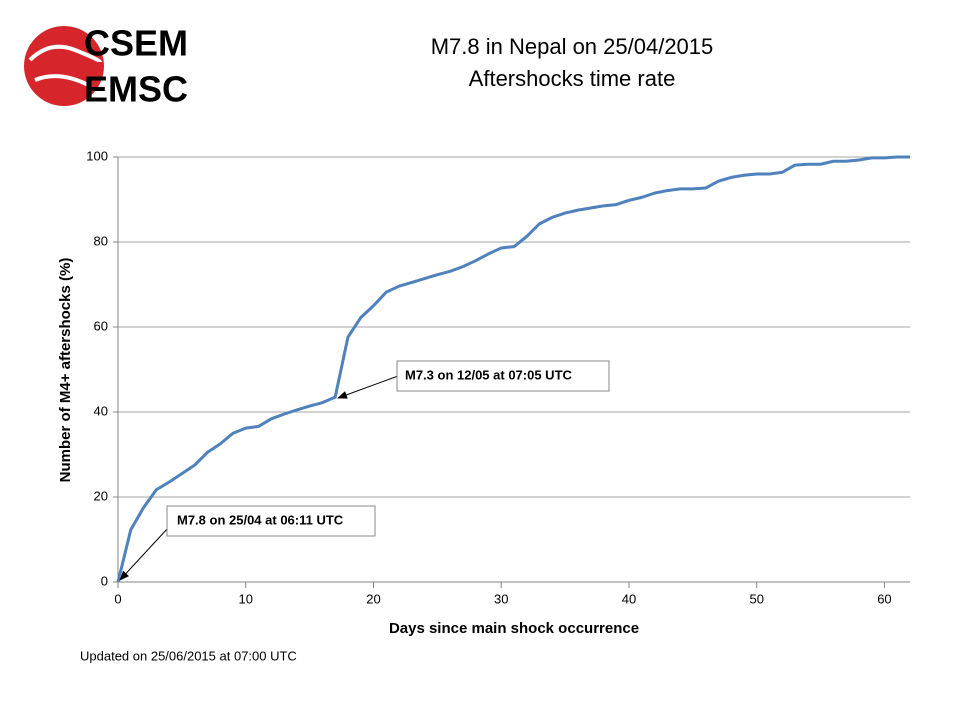  What do you see at coordinates (756, 598) in the screenshot?
I see `x-tick-label: 50` at bounding box center [756, 598].